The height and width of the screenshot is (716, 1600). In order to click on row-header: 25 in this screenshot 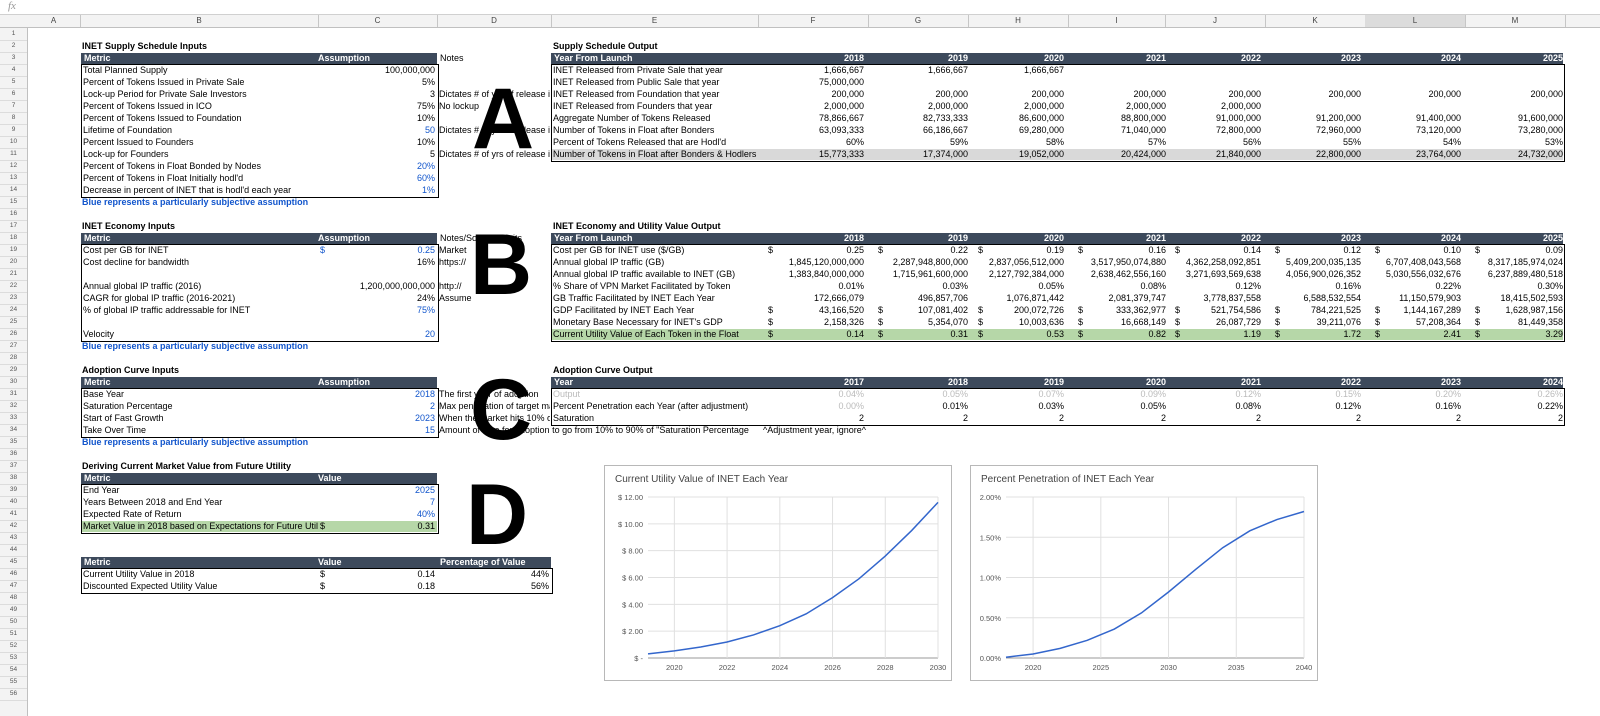, I will do `click(13, 322)`.